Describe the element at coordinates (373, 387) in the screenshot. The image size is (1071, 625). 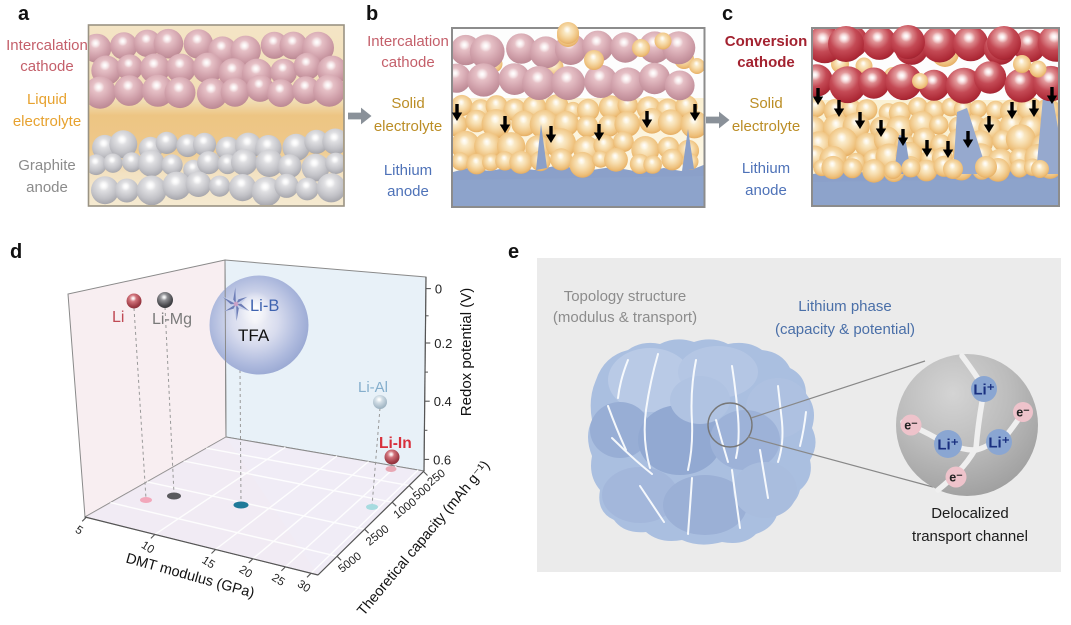
I see `svg-text: Li-Al` at that location.